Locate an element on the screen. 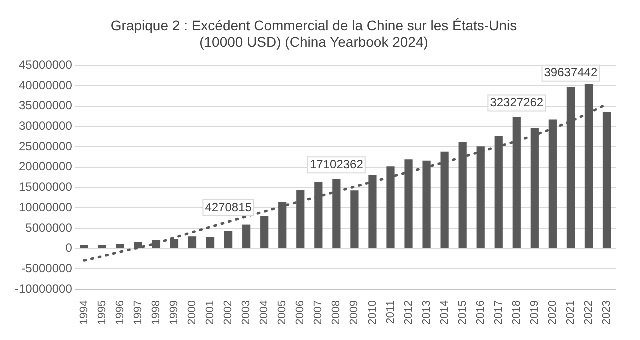 Image resolution: width=640 pixels, height=340 pixels. x-tick-label: 2022 is located at coordinates (589, 313).